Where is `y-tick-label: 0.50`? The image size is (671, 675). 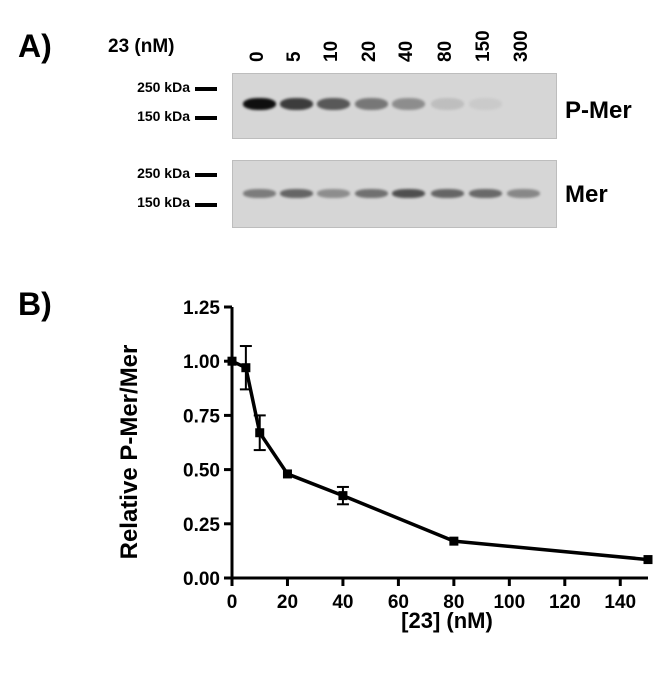
y-tick-label: 0.50 is located at coordinates (201, 471).